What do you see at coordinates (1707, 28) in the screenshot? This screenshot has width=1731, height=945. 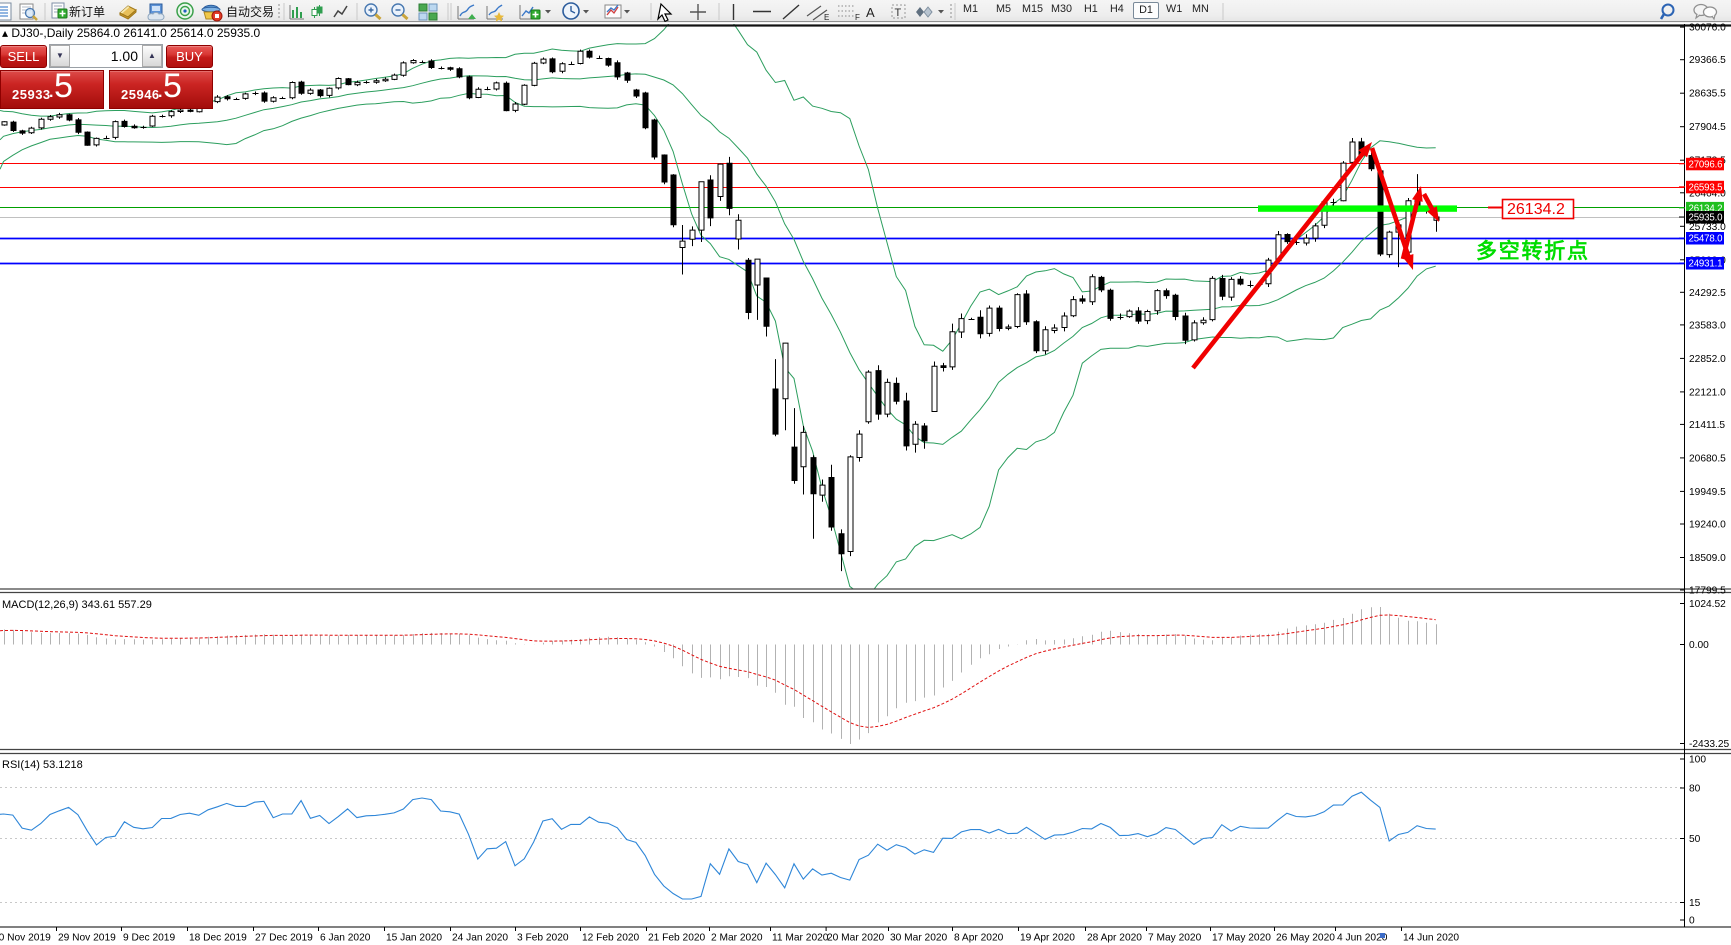 I see `svg-text: 30076.0` at bounding box center [1707, 28].